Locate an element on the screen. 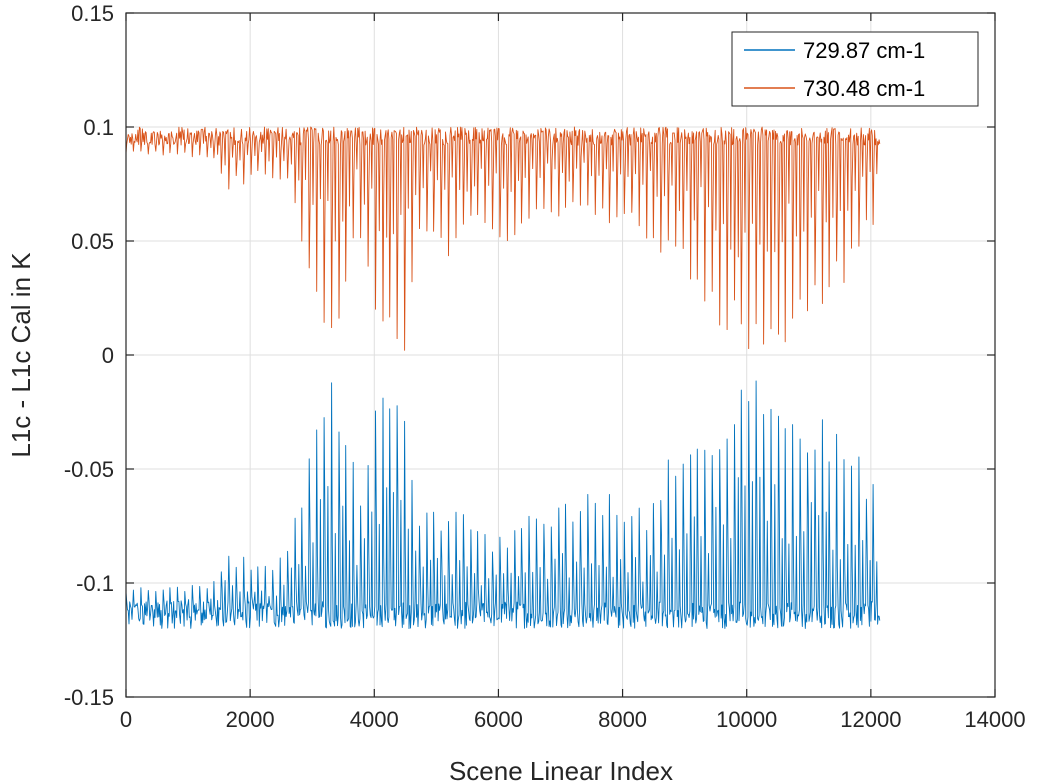 The width and height of the screenshot is (1040, 784). y-tick-label: 0.1 is located at coordinates (98, 127).